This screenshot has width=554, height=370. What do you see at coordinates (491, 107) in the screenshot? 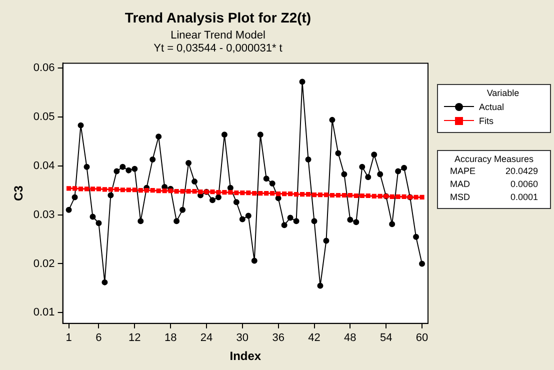
I see `legend-label: Actual` at bounding box center [491, 107].